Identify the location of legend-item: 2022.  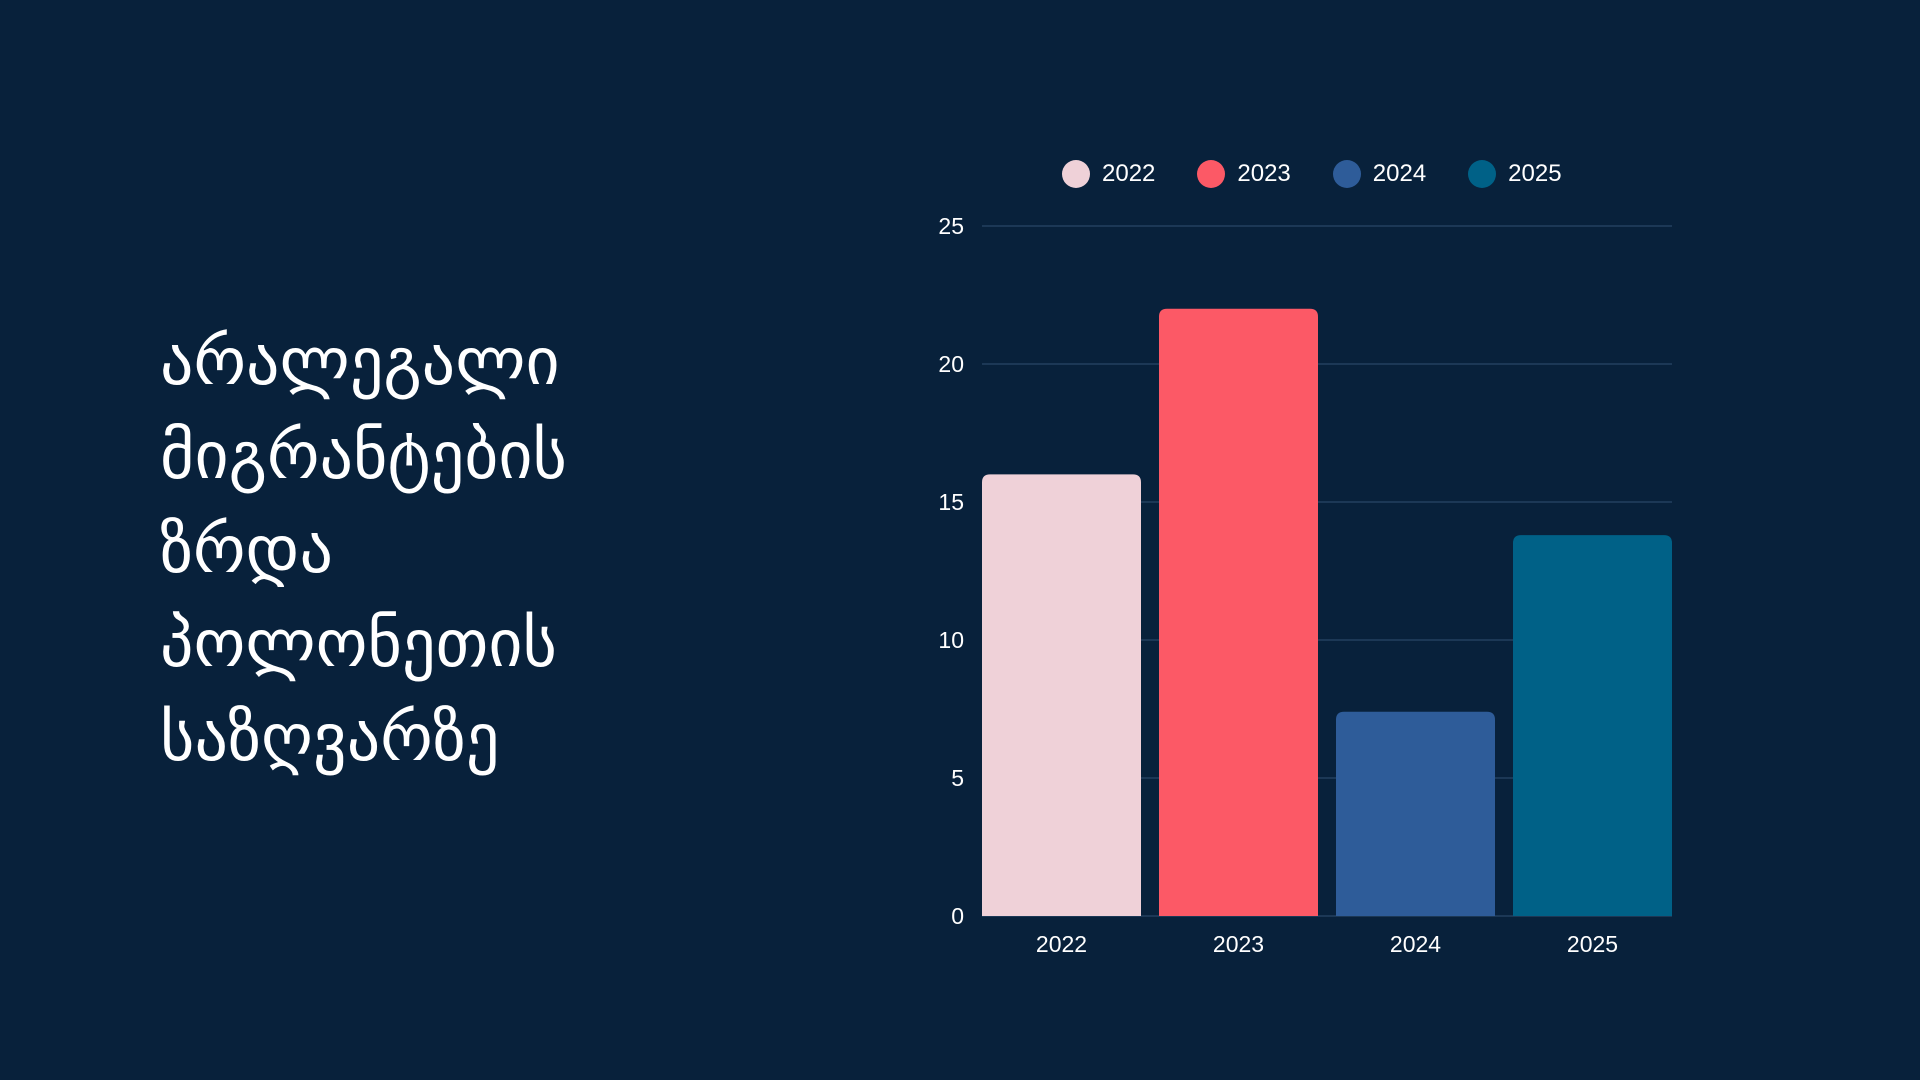
(1108, 174).